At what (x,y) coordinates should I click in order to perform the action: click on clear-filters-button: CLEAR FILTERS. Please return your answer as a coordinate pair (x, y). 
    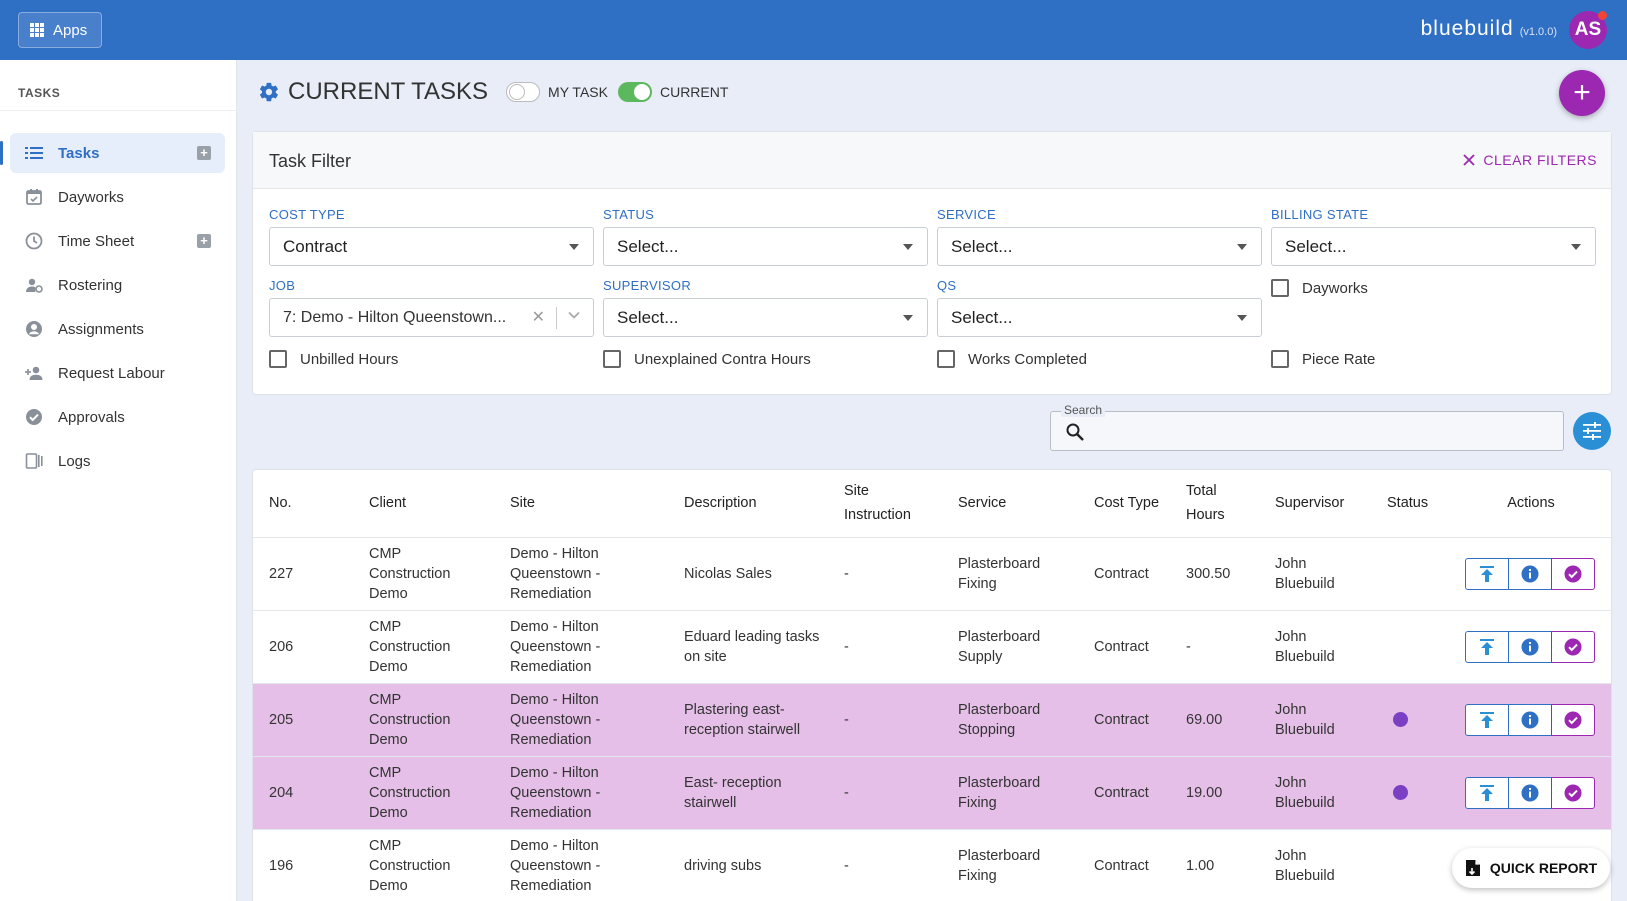
    Looking at the image, I should click on (1530, 160).